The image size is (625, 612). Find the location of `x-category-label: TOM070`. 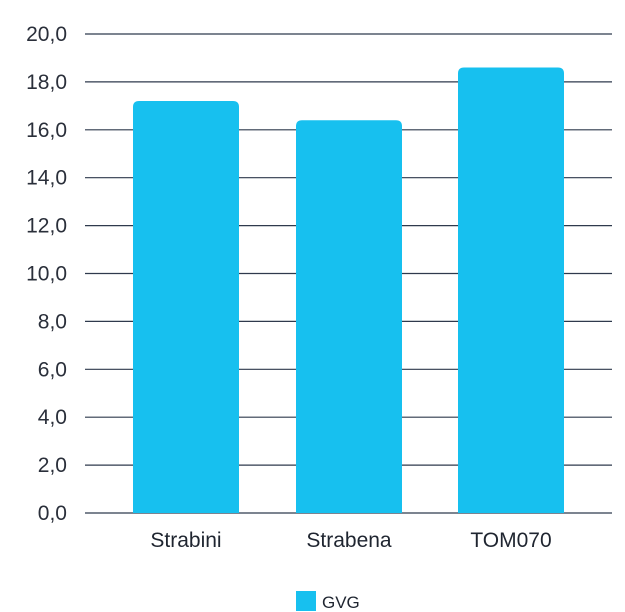

x-category-label: TOM070 is located at coordinates (510, 540).